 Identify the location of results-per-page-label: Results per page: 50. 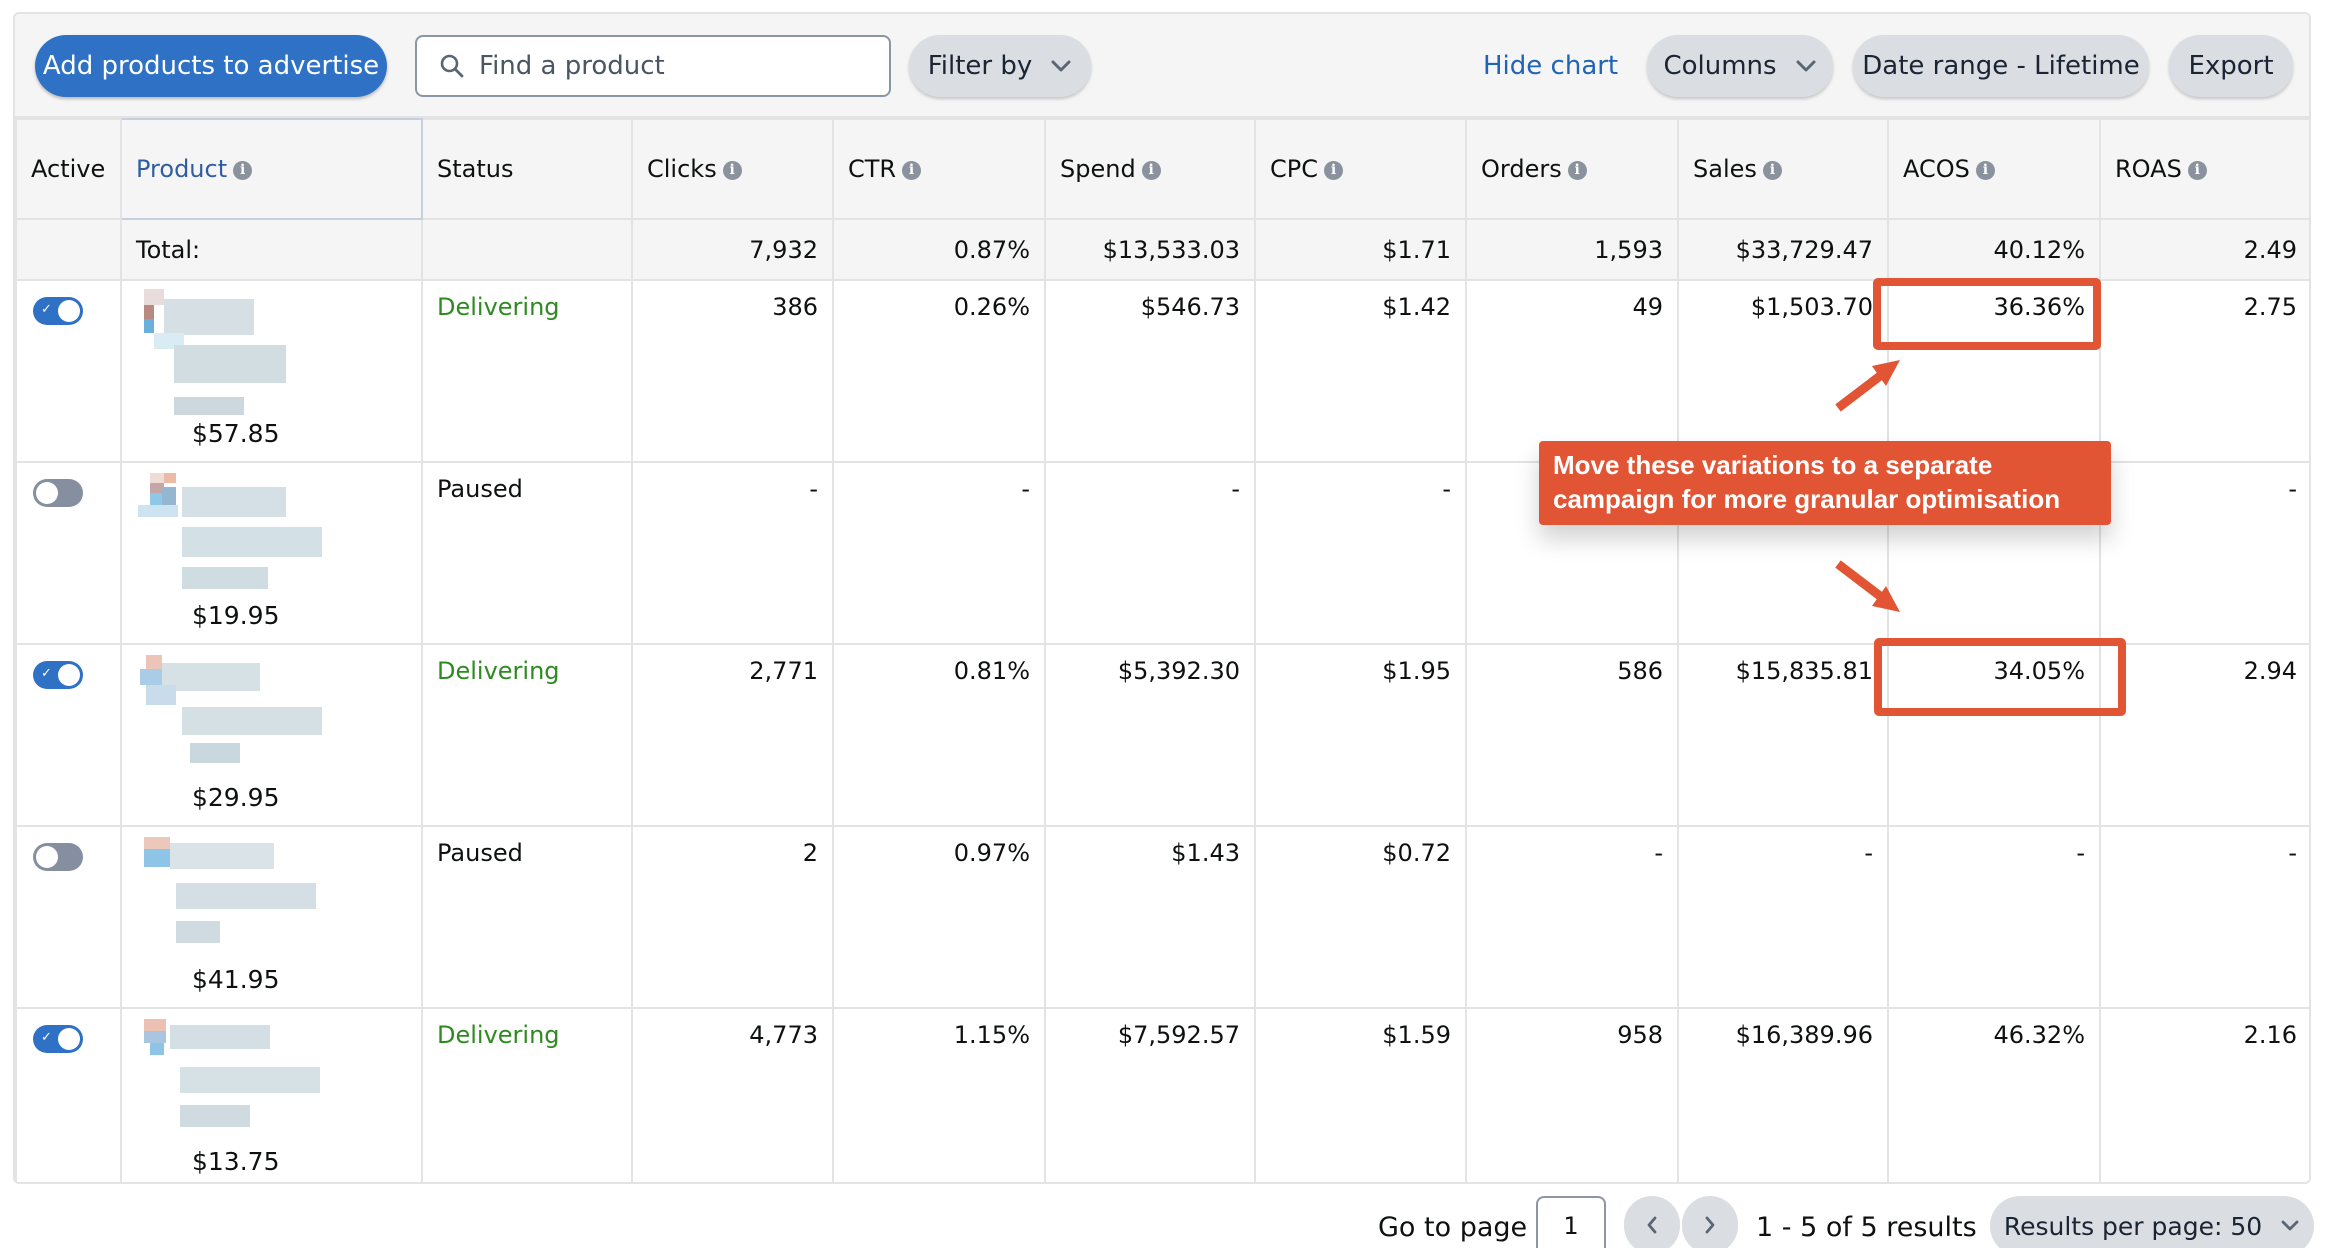
(2133, 1226).